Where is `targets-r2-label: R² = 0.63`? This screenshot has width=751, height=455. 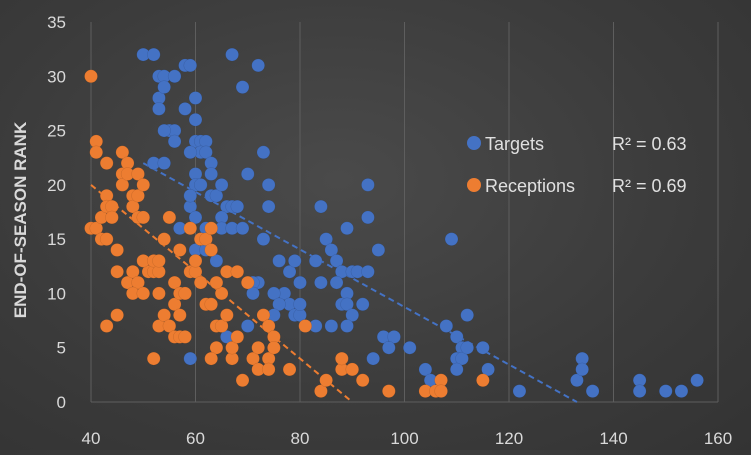 targets-r2-label: R² = 0.63 is located at coordinates (649, 144).